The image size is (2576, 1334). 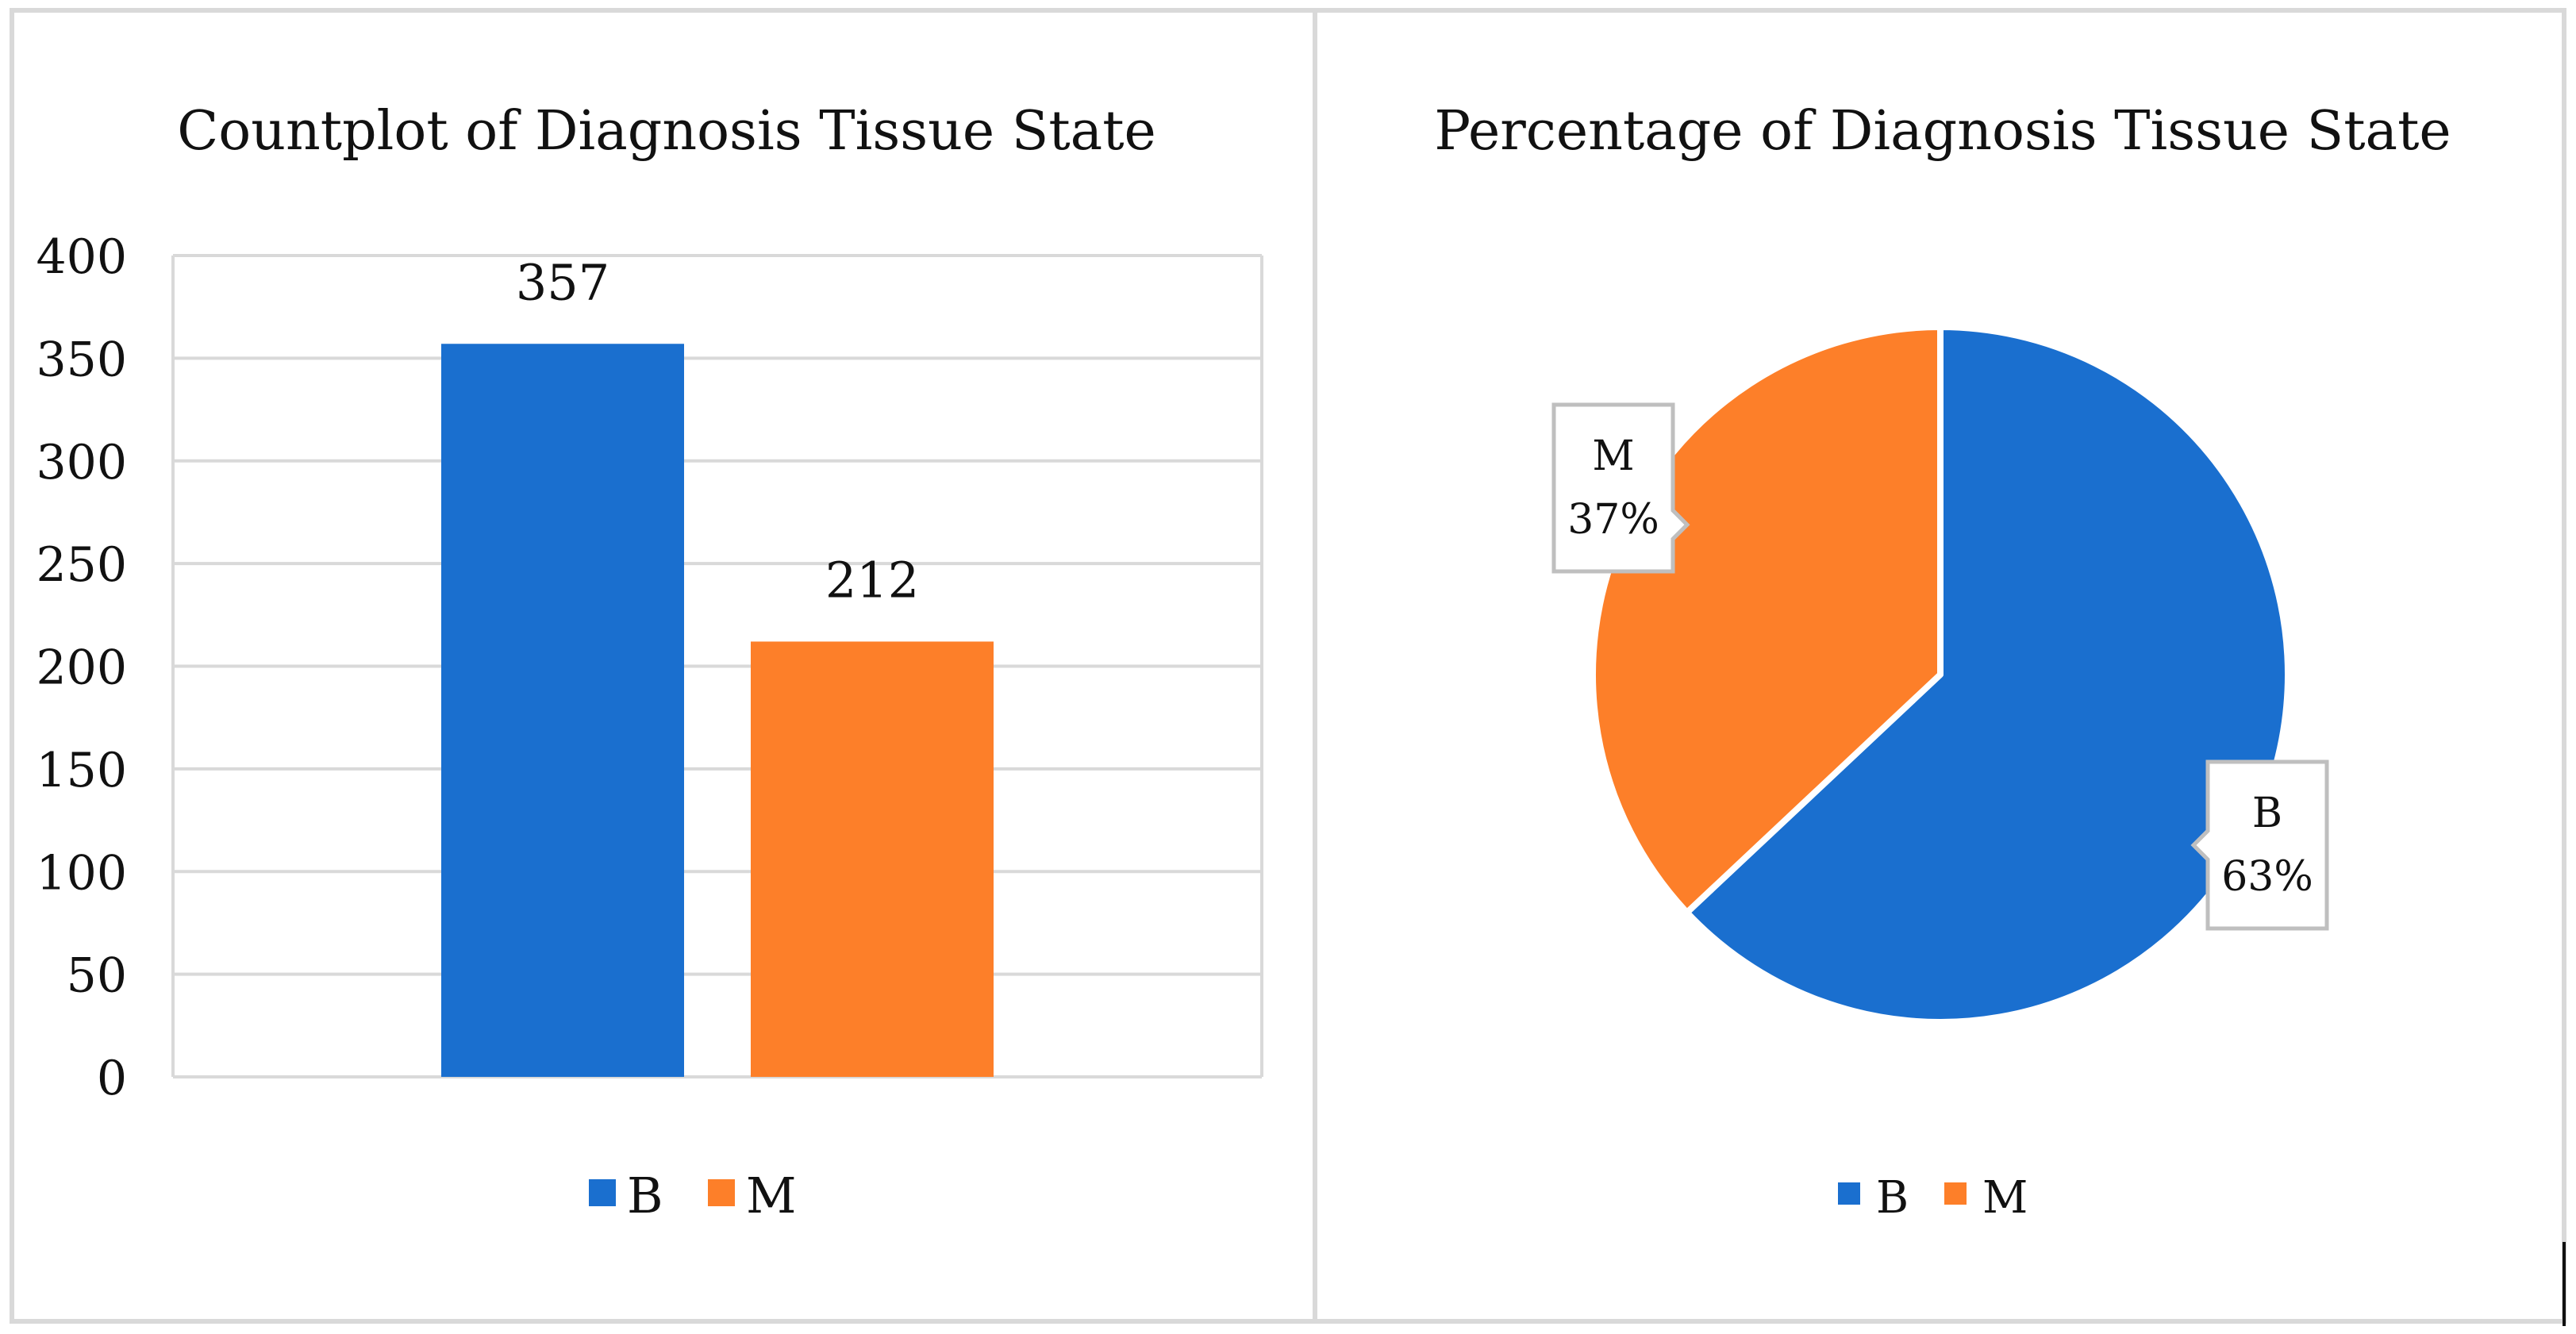 I want to click on legend-label-B: B, so click(x=645, y=1195).